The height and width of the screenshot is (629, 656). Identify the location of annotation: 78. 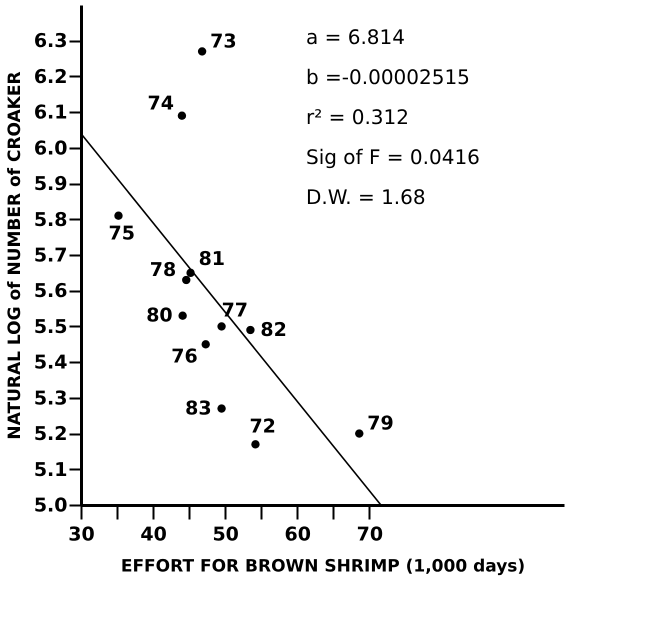
(163, 270).